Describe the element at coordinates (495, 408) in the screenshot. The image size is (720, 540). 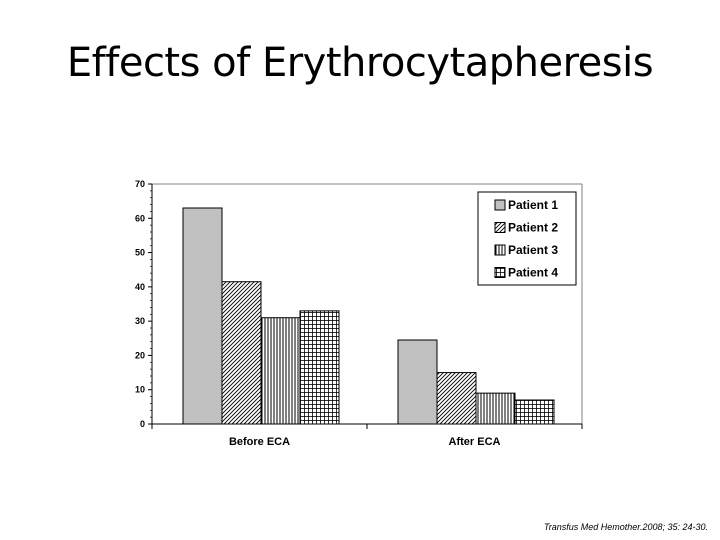
I see `bar-patient-3-after-eca` at that location.